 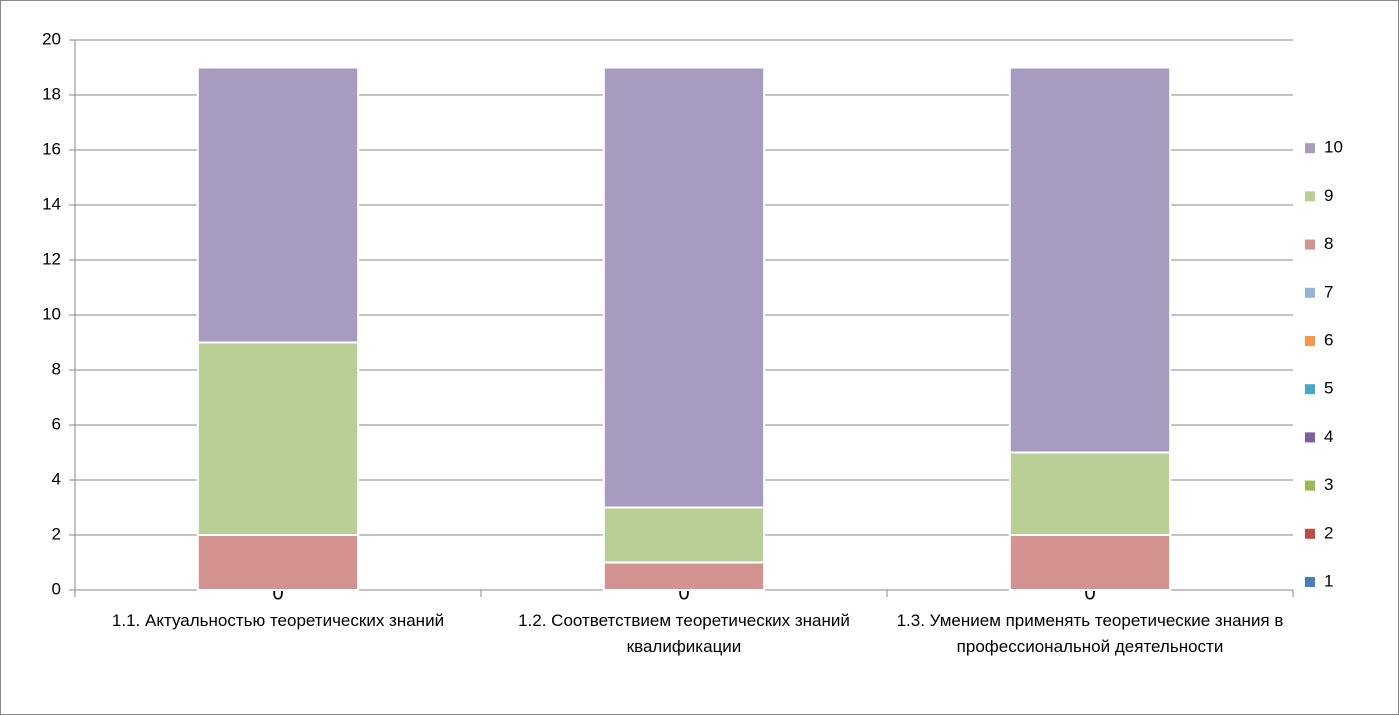 What do you see at coordinates (56, 368) in the screenshot?
I see `y-tick-label: 8` at bounding box center [56, 368].